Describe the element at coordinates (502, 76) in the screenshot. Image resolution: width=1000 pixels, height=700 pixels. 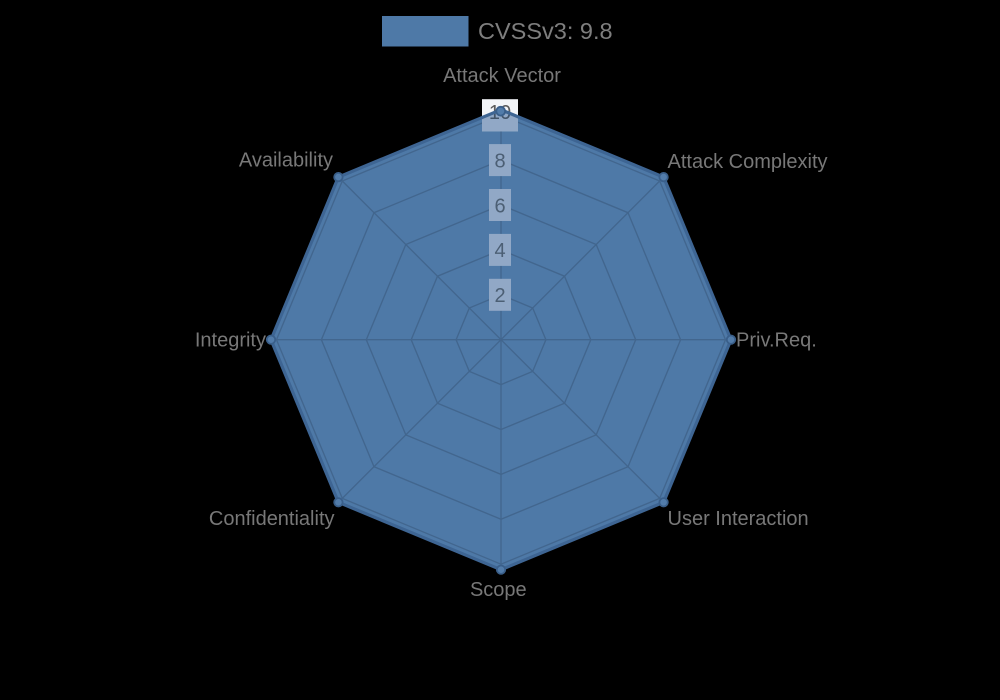
I see `svg-text: Attack Vector` at that location.